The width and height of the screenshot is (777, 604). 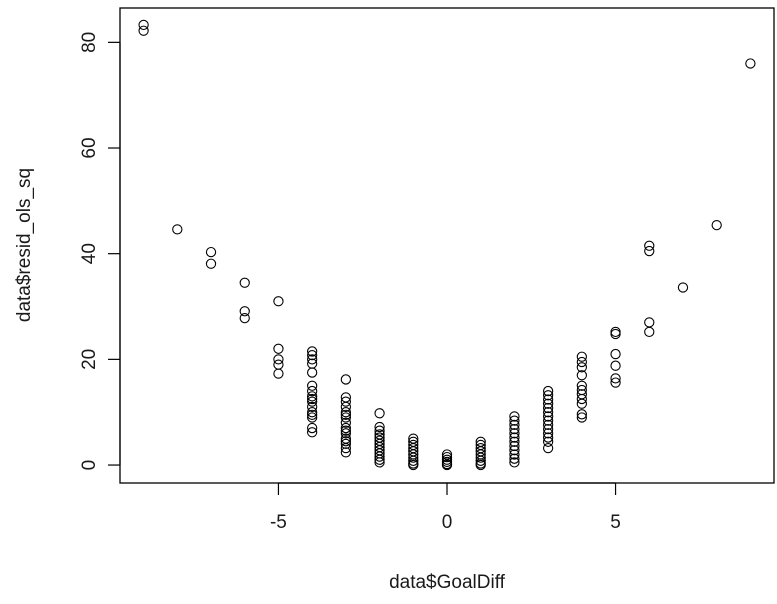 I want to click on y-tick-label: 0, so click(x=89, y=465).